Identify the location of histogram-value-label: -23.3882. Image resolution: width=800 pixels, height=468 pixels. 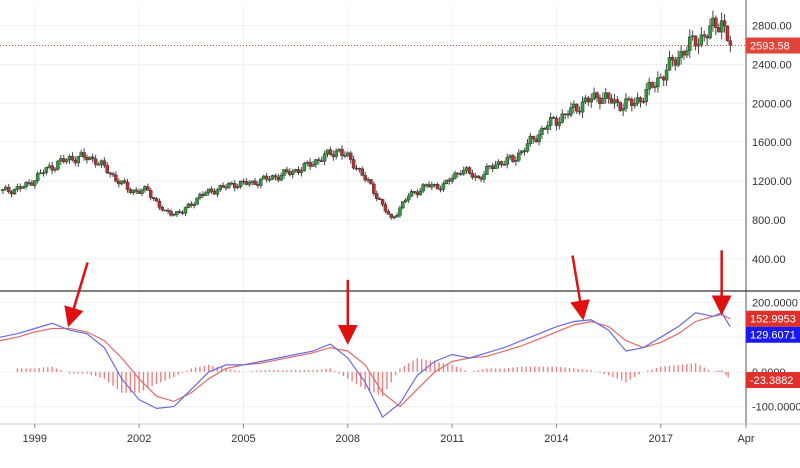
(771, 381).